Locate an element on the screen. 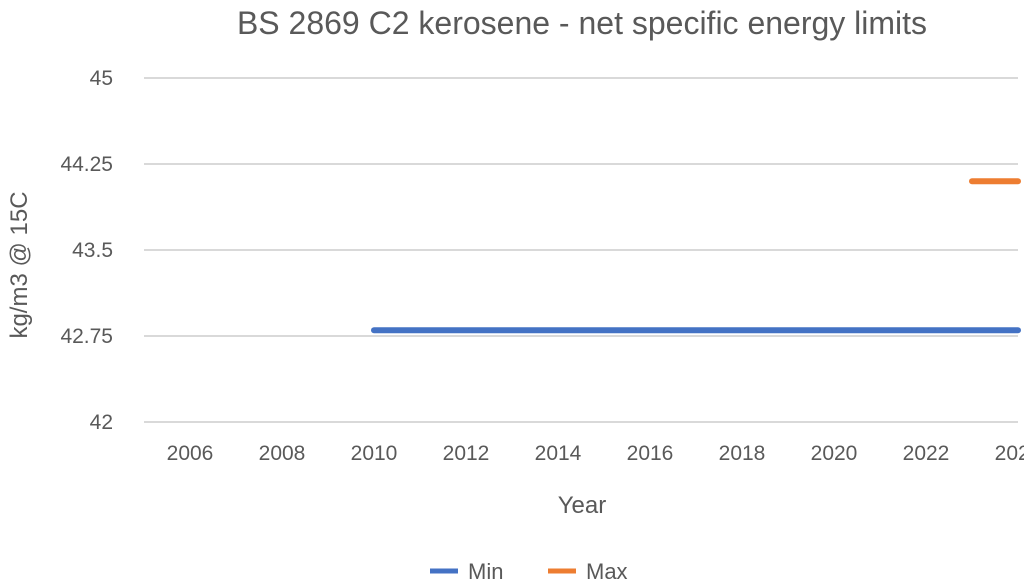 The height and width of the screenshot is (585, 1024). x-tick-label: 2012 is located at coordinates (466, 453).